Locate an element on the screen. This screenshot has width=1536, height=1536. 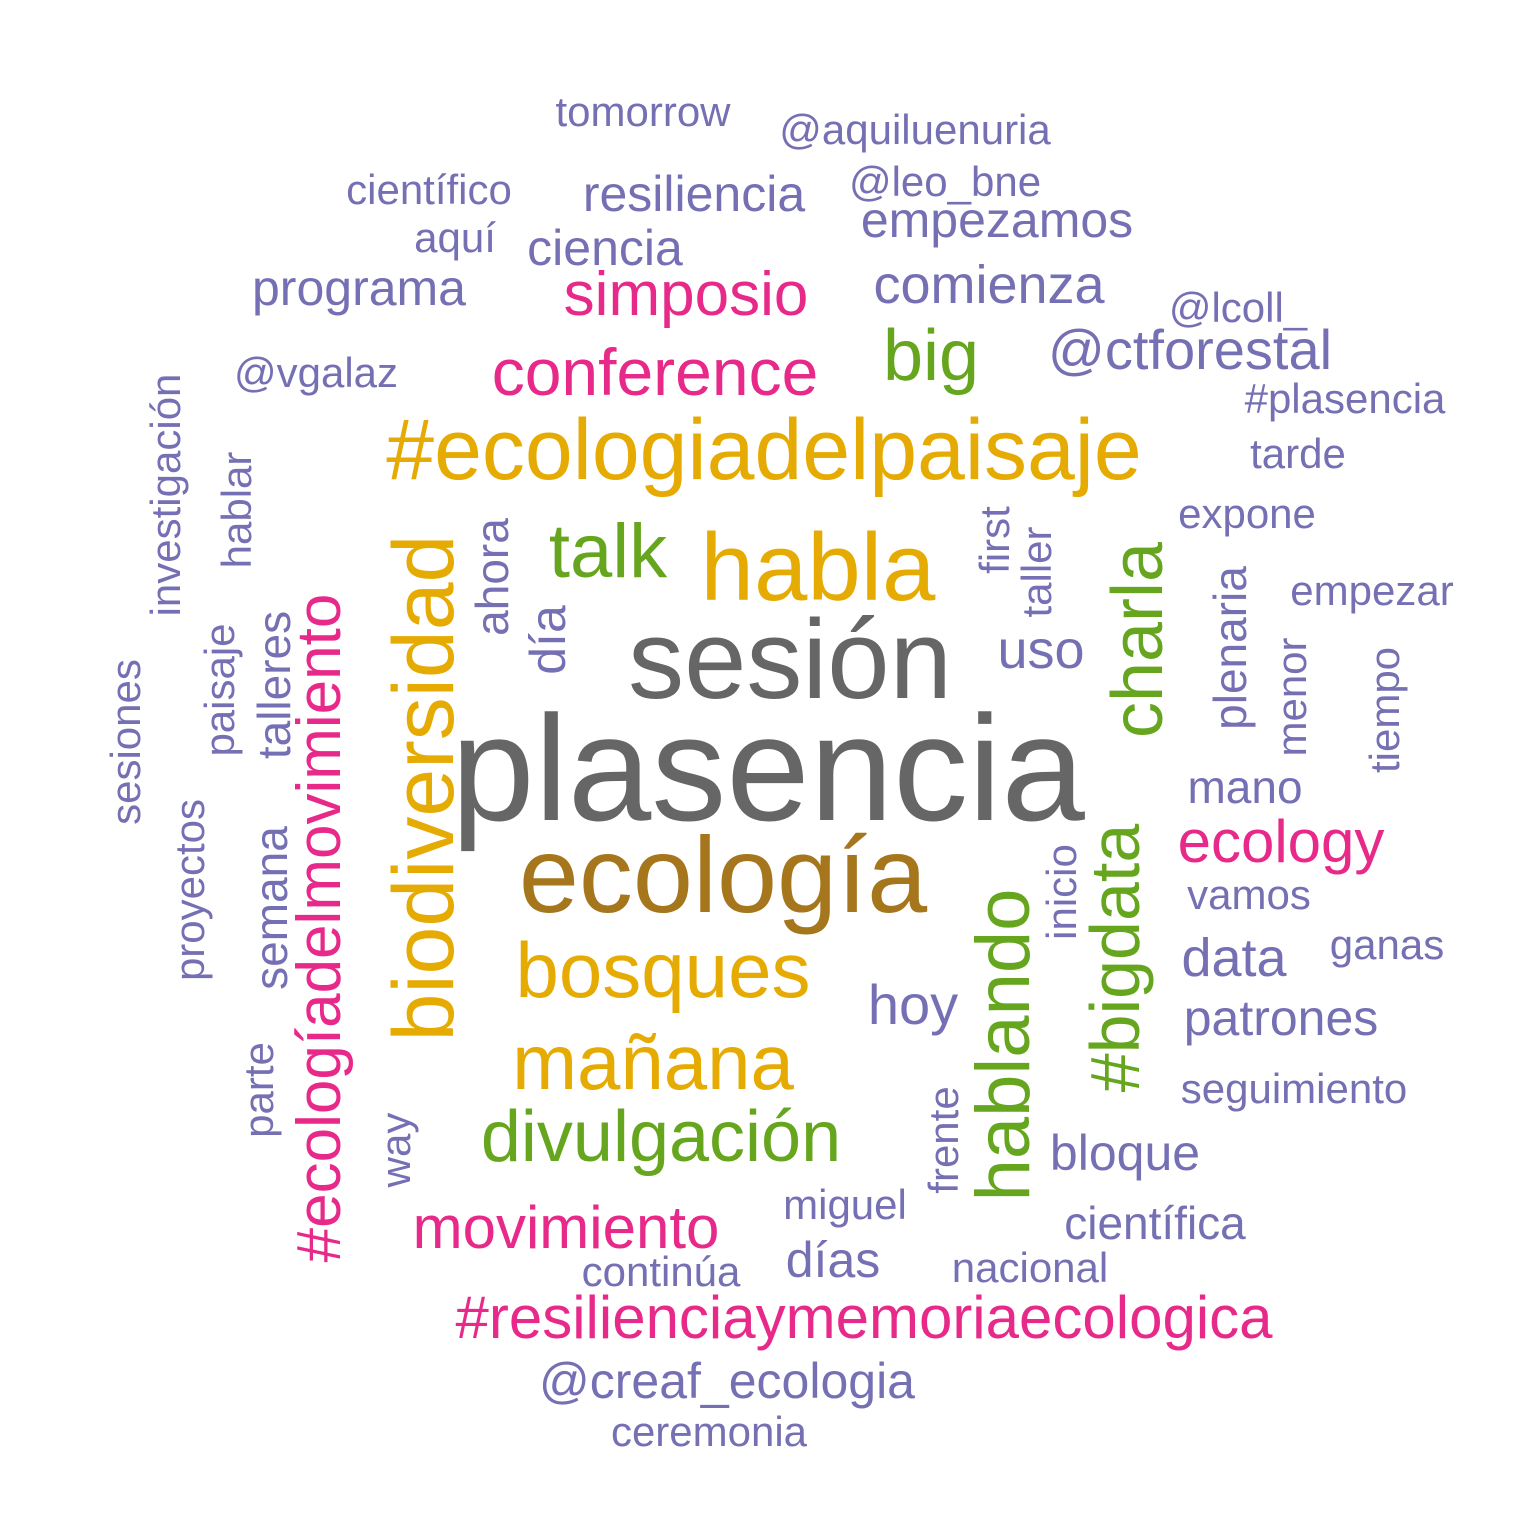
word-sesiones: sesiones is located at coordinates (125, 742).